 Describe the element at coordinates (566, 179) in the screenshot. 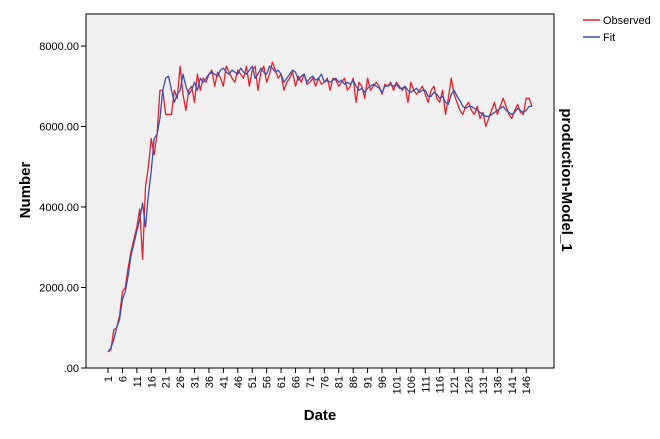

I see `model-label: production-Model_1` at that location.